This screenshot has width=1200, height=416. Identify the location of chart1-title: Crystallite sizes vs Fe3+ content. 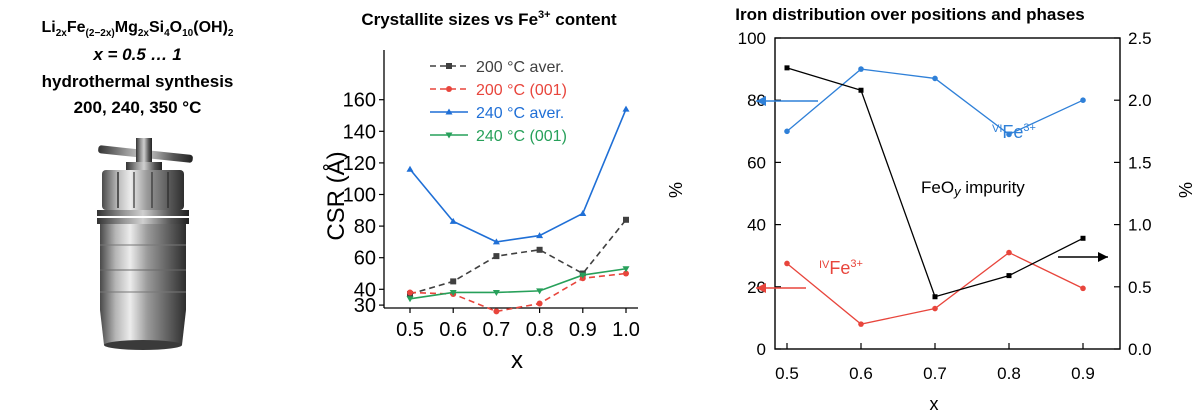
(489, 19).